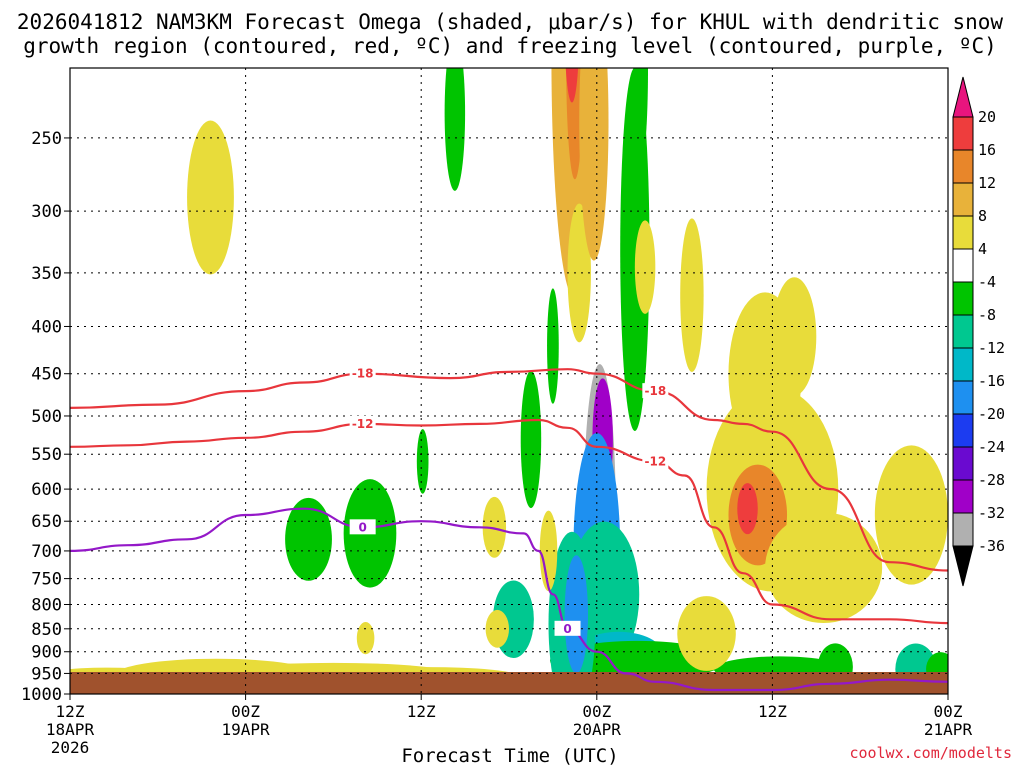  What do you see at coordinates (46, 417) in the screenshot?
I see `y-tick-label: 500` at bounding box center [46, 417].